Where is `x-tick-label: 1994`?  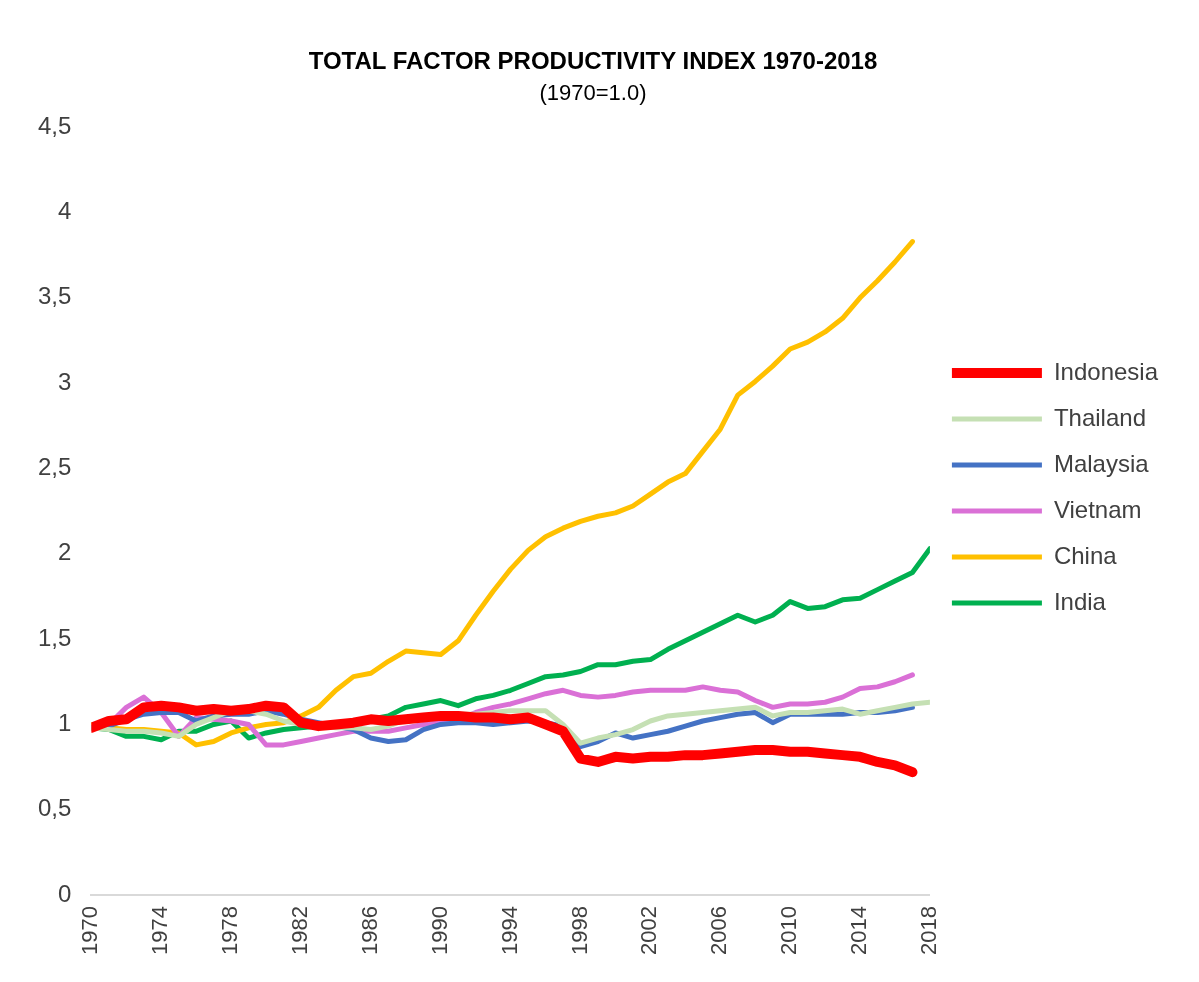 x-tick-label: 1994 is located at coordinates (509, 931).